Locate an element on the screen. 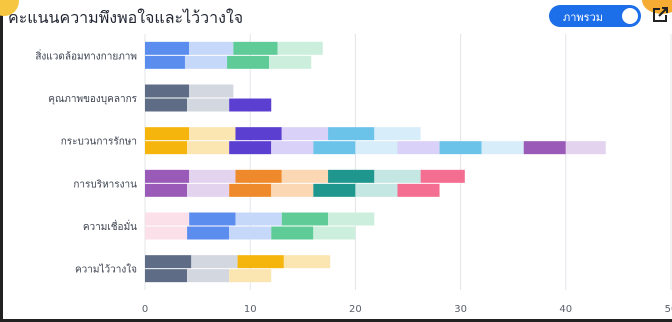 The width and height of the screenshot is (672, 322). y-category-label: ความเชื่อมั่น is located at coordinates (110, 226).